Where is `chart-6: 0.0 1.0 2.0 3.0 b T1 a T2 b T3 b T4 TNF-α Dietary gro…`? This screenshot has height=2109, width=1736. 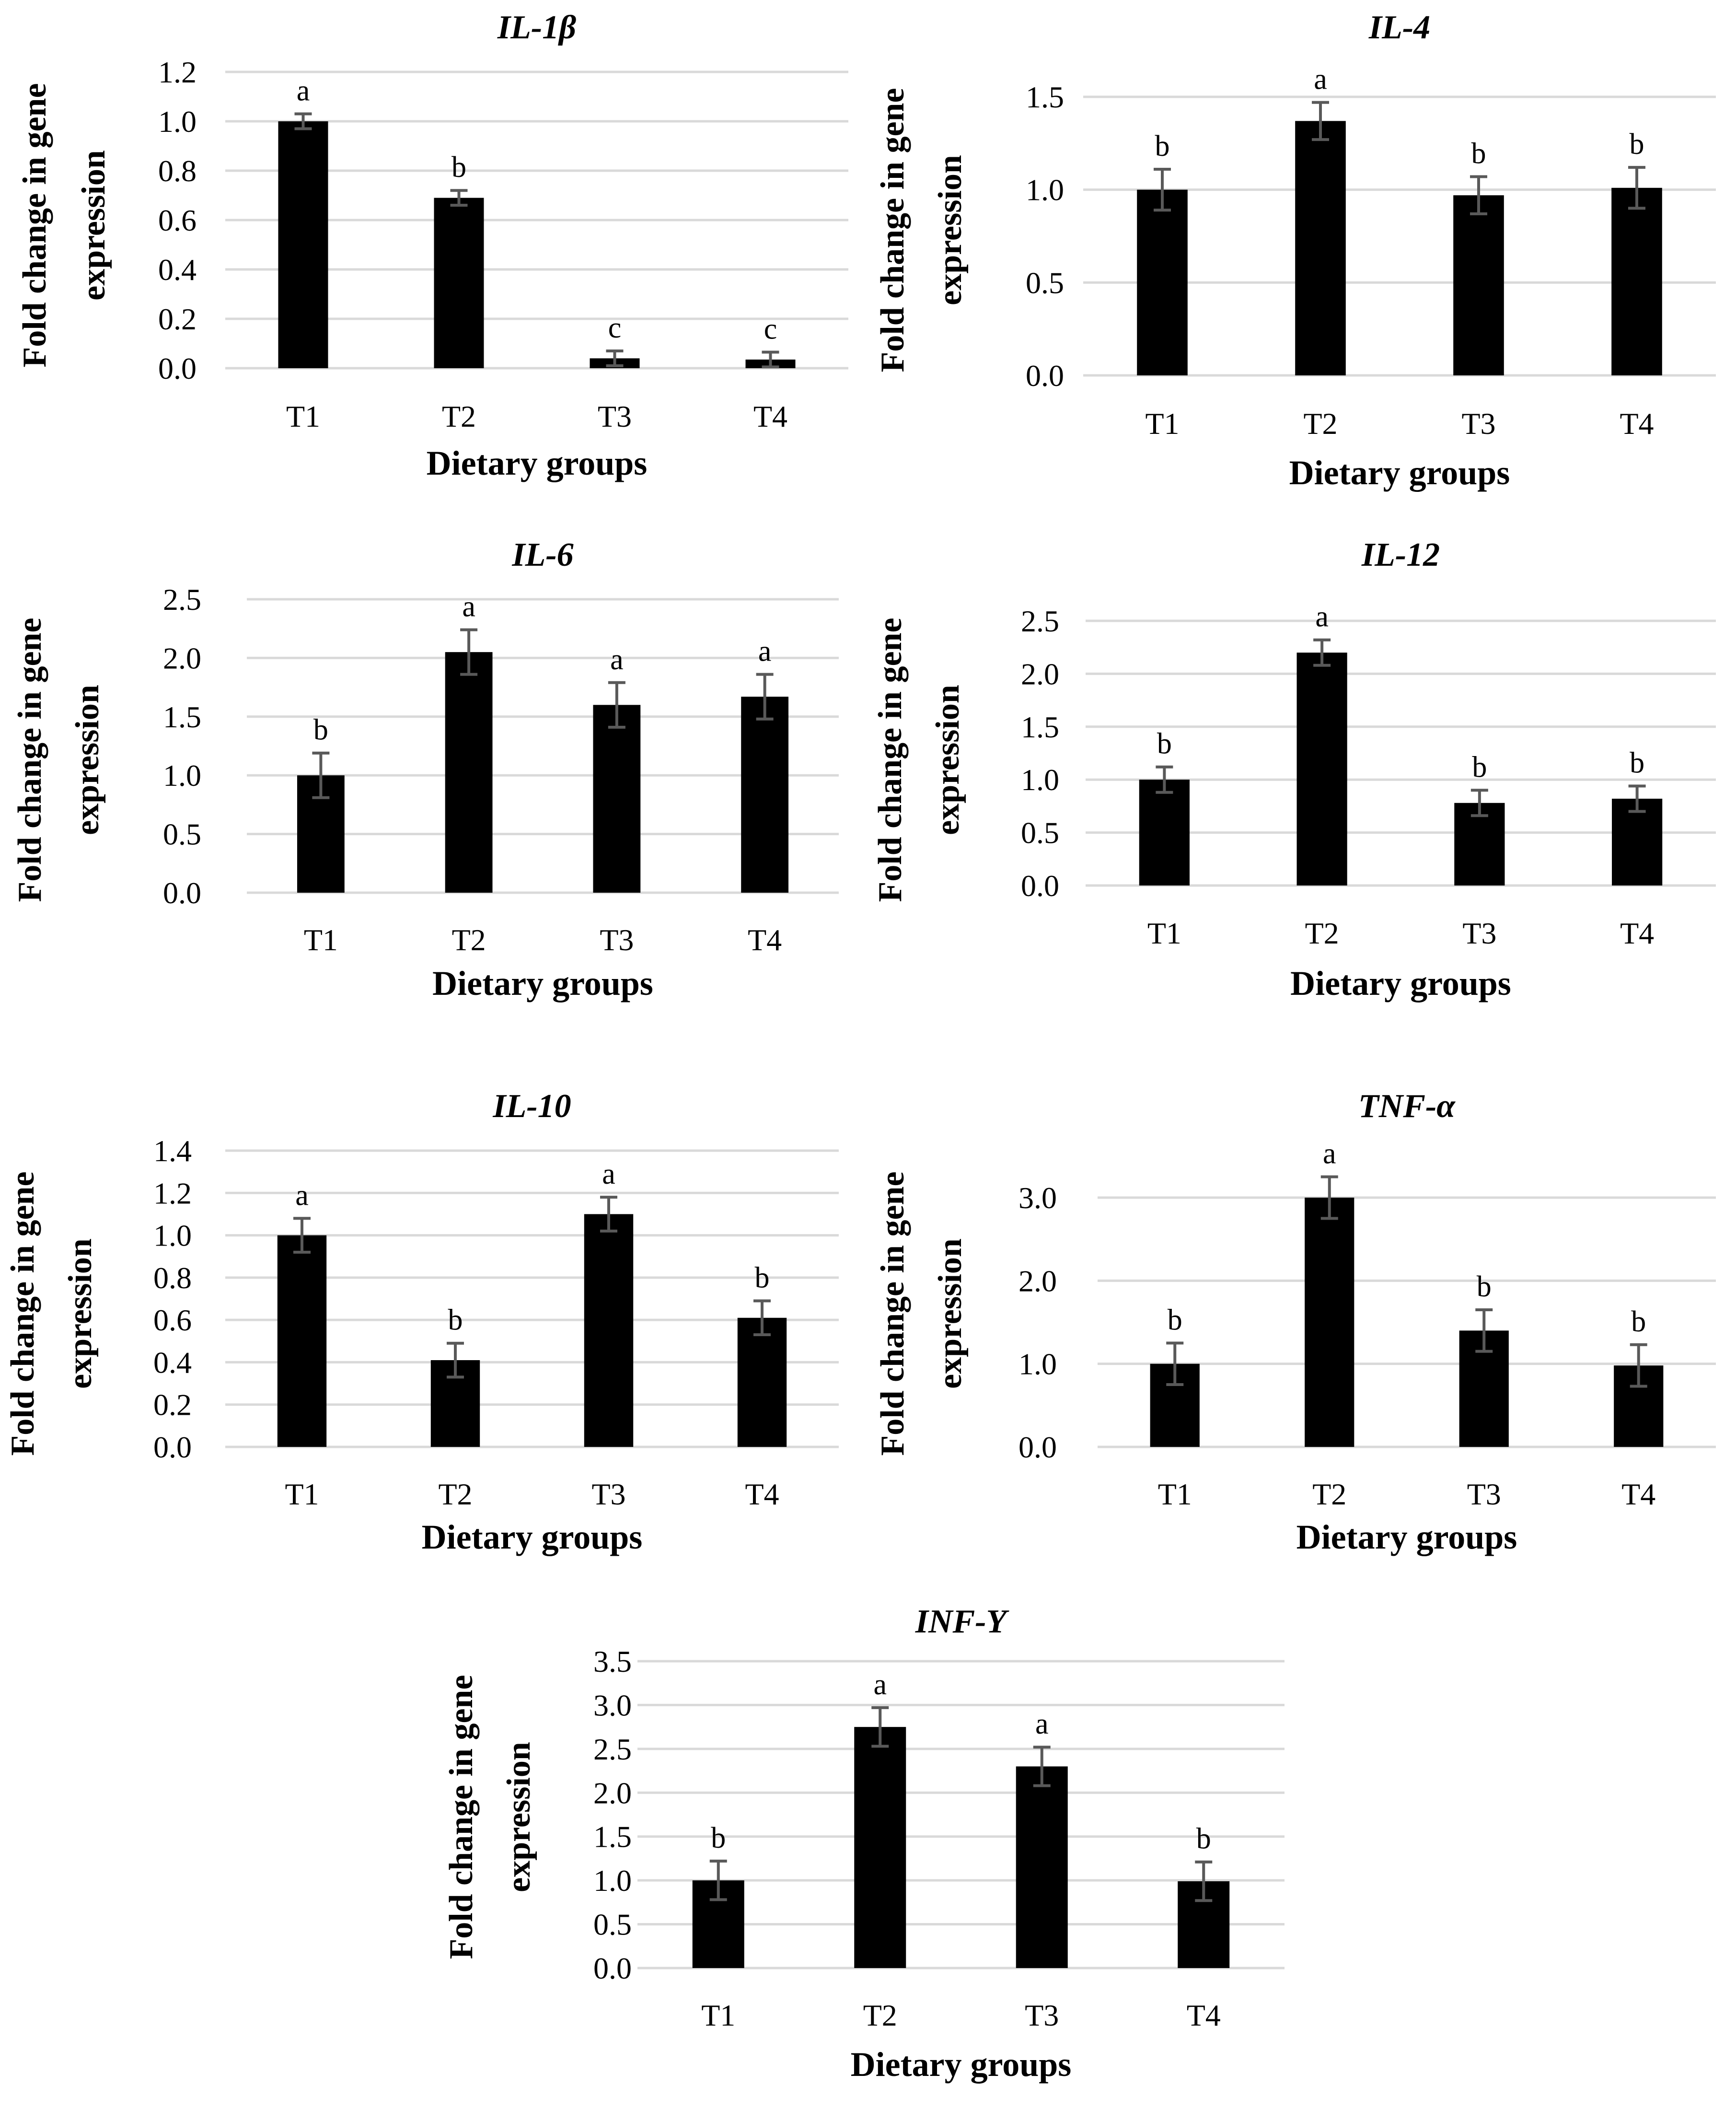 chart-6: 0.0 1.0 2.0 3.0 b T1 a T2 b T3 b T4 TNF-α Dietary gro… is located at coordinates (1295, 1322).